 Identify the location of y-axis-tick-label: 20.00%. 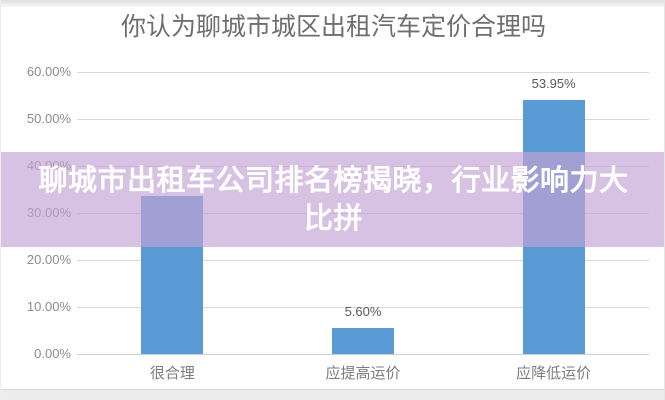
(48, 259).